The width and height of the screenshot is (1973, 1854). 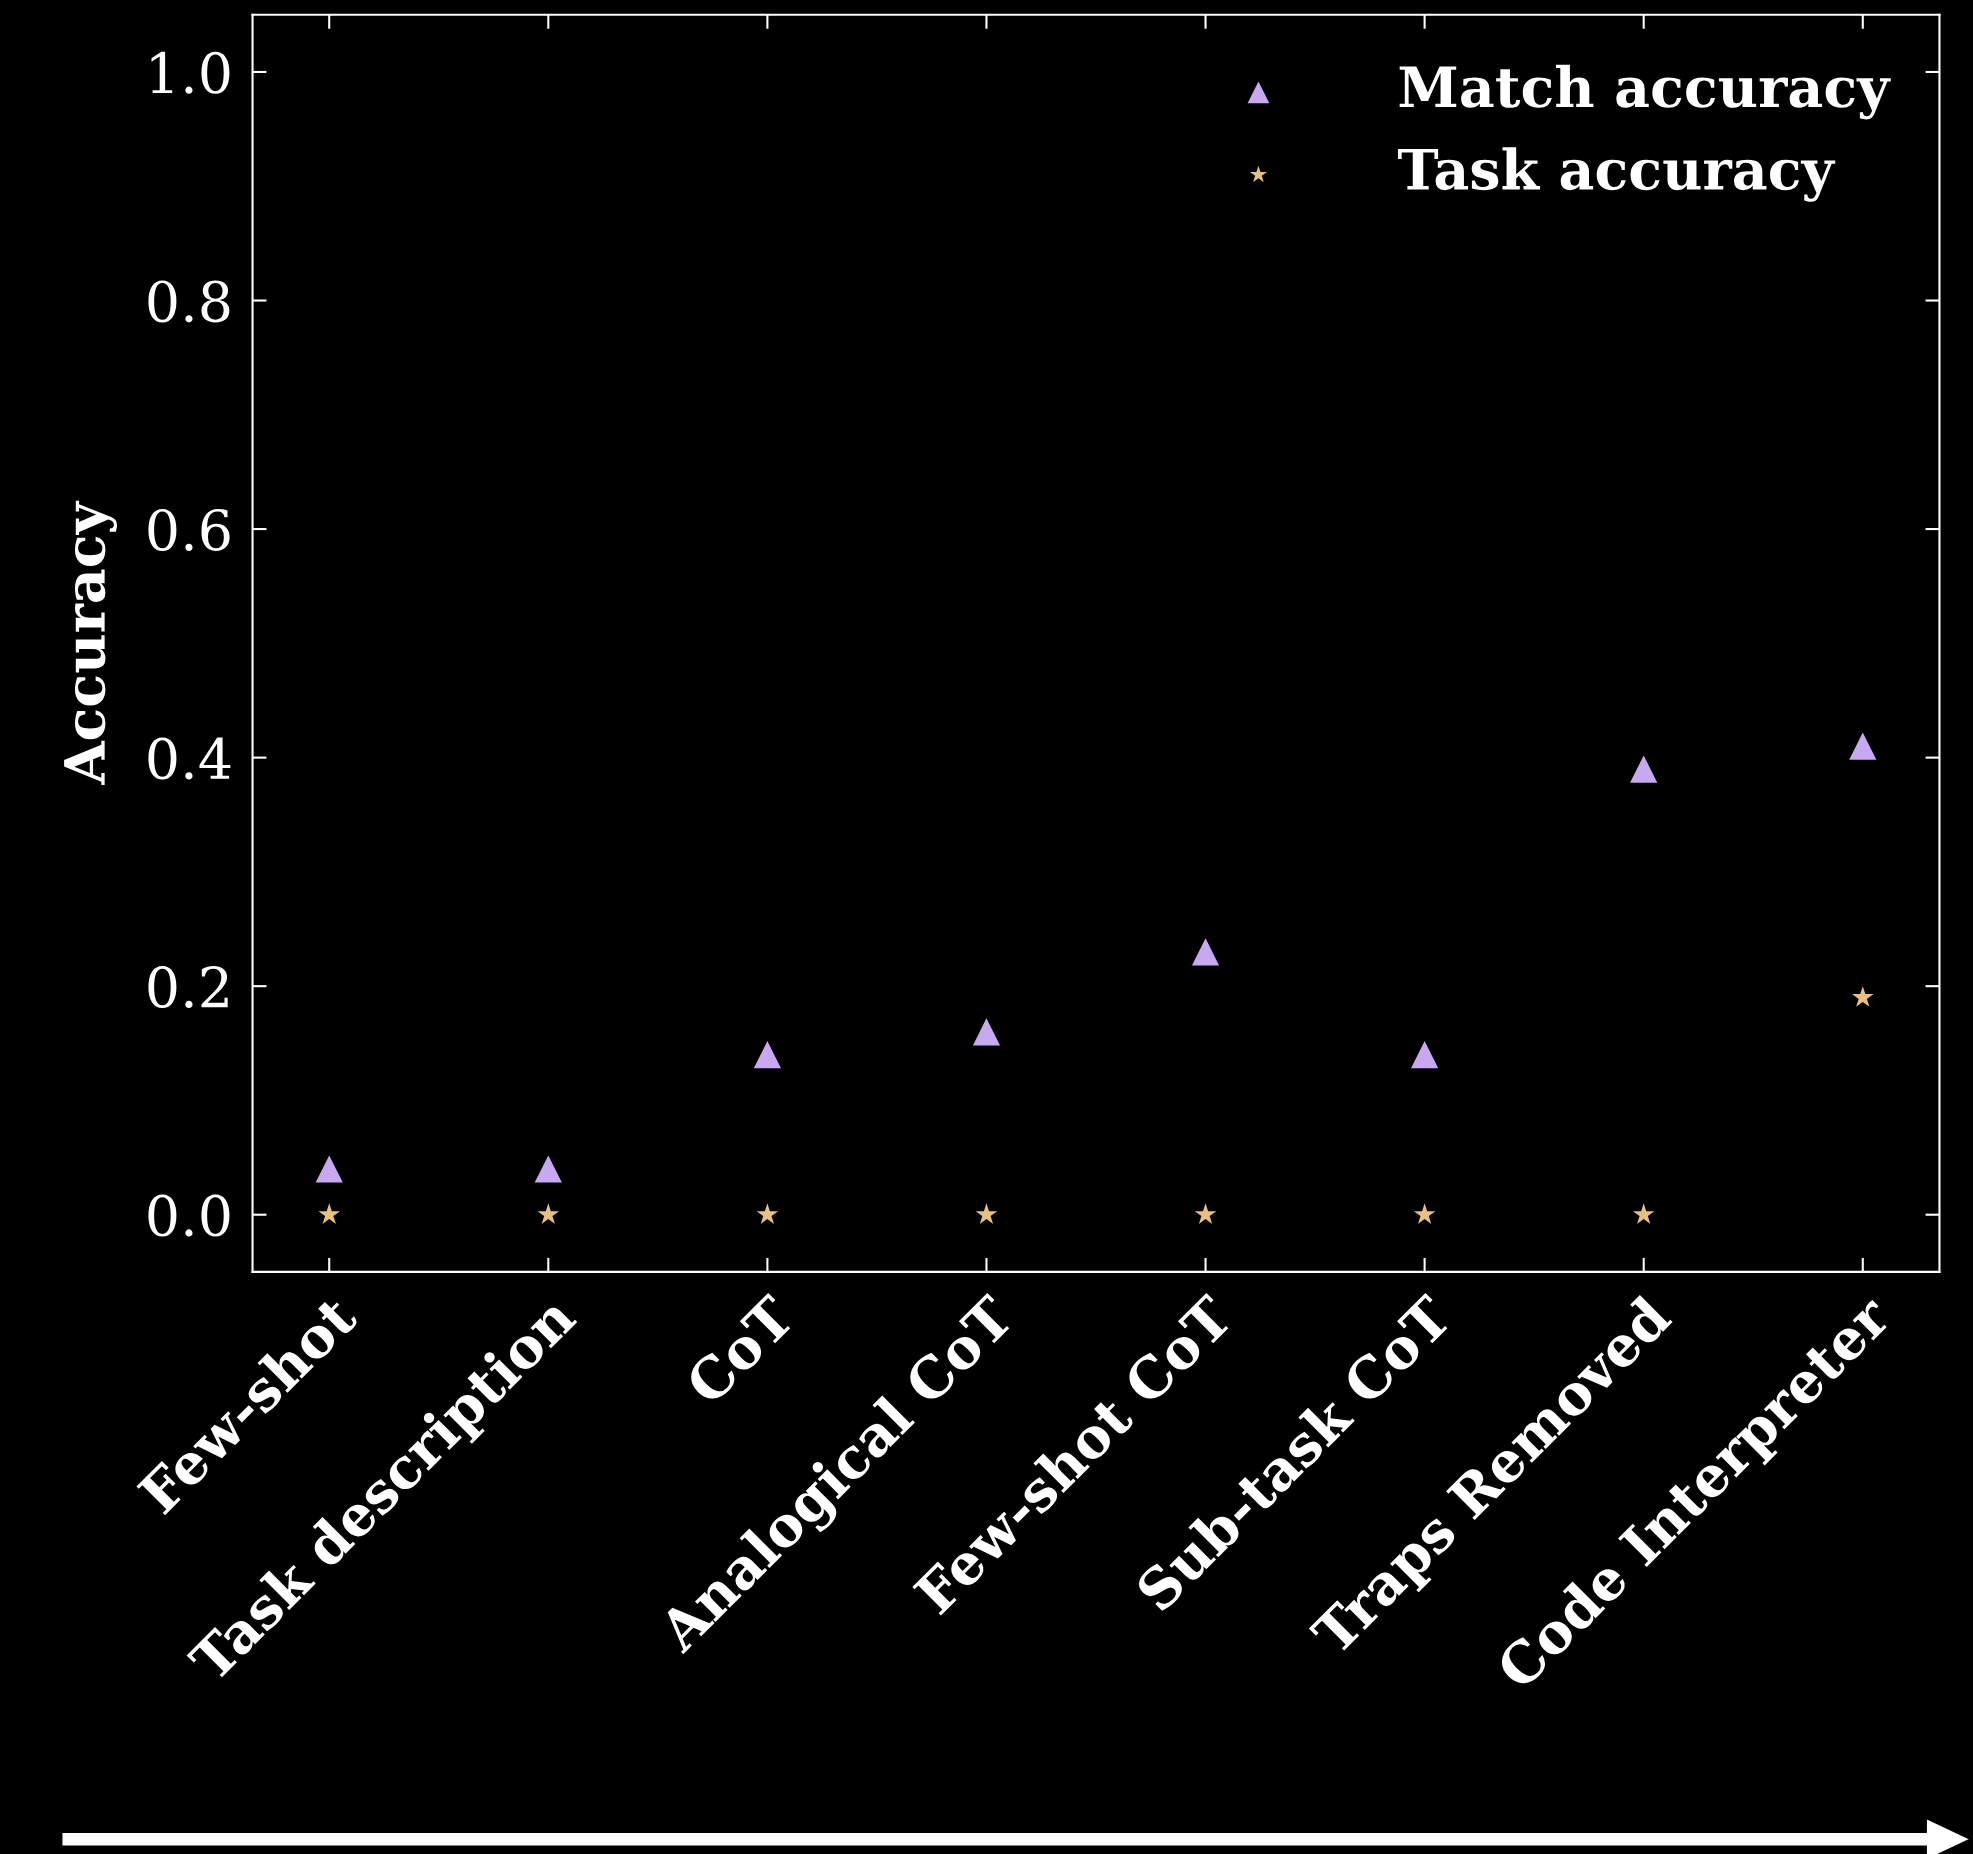 What do you see at coordinates (189, 529) in the screenshot?
I see `y-tick-label: 0.6` at bounding box center [189, 529].